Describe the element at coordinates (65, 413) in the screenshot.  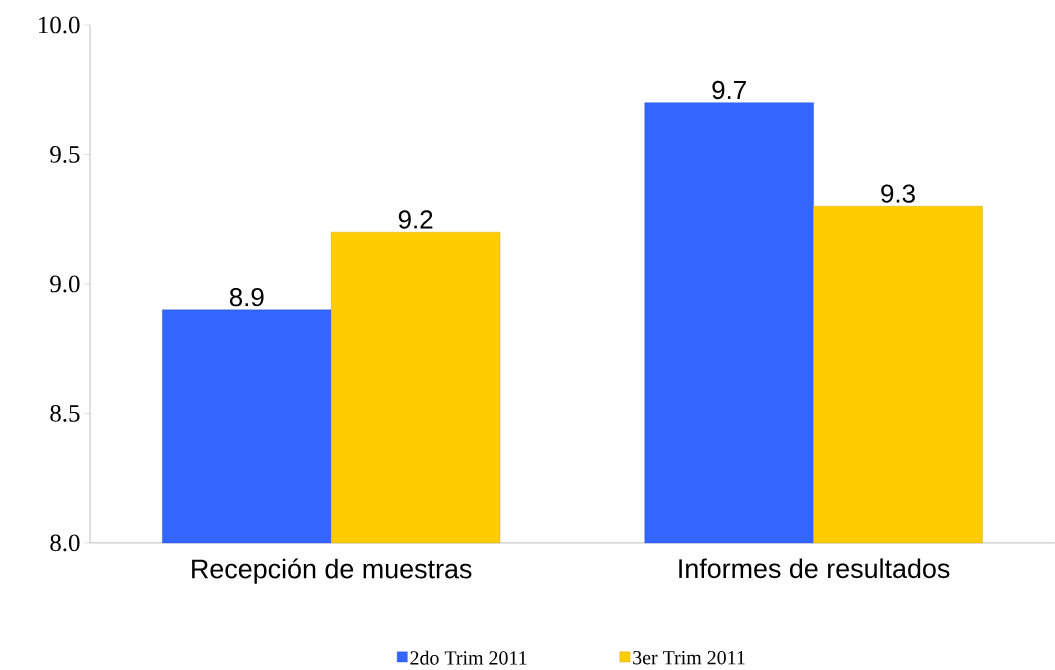
I see `y-tick-label: 8.5` at that location.